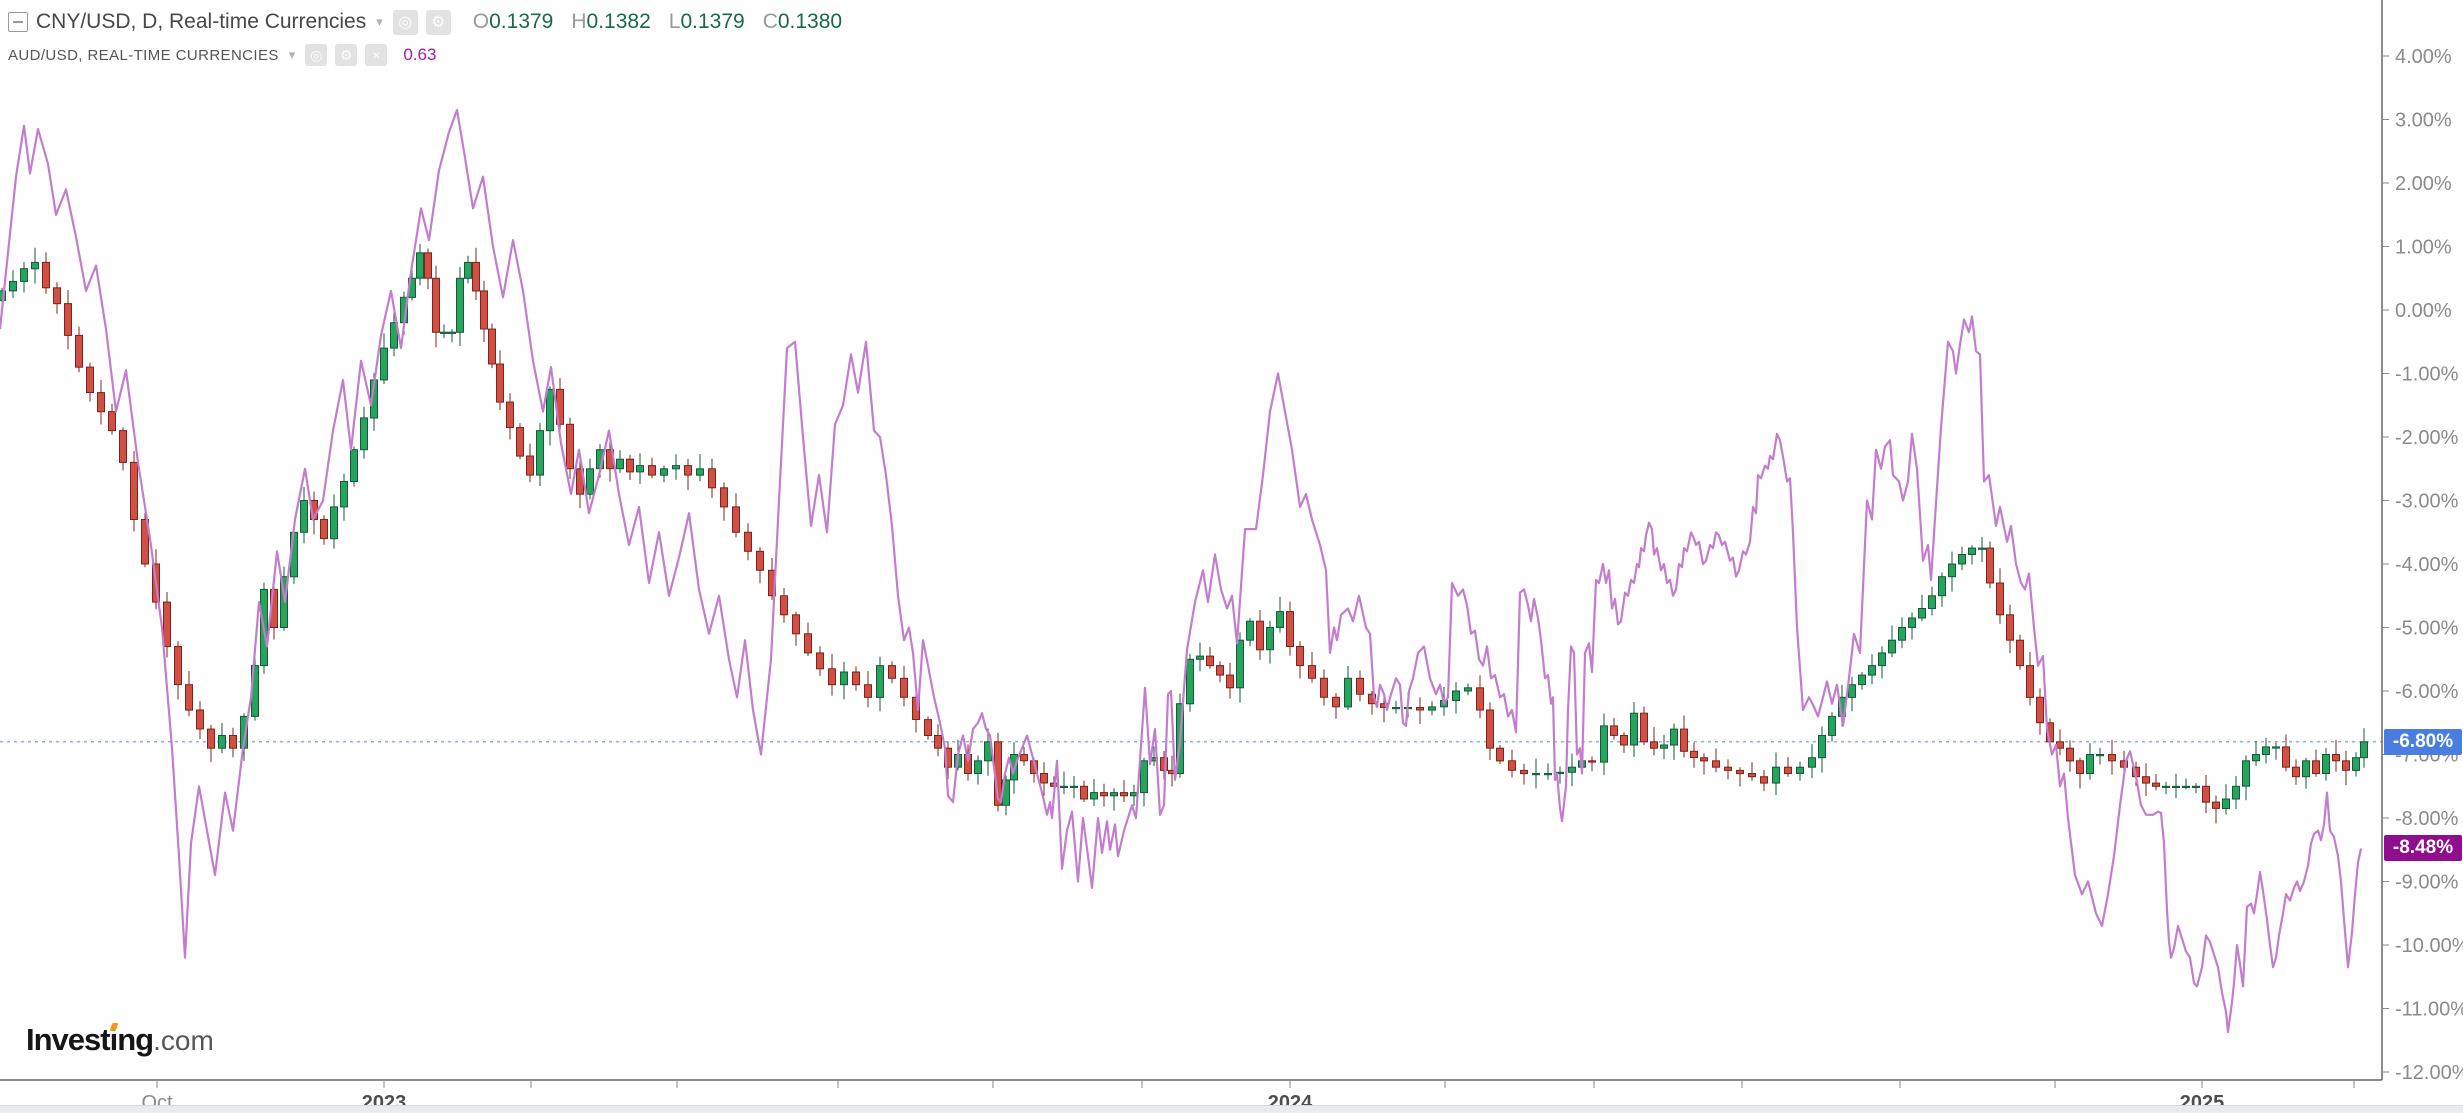 The image size is (2463, 1113). I want to click on close-label: C, so click(770, 21).